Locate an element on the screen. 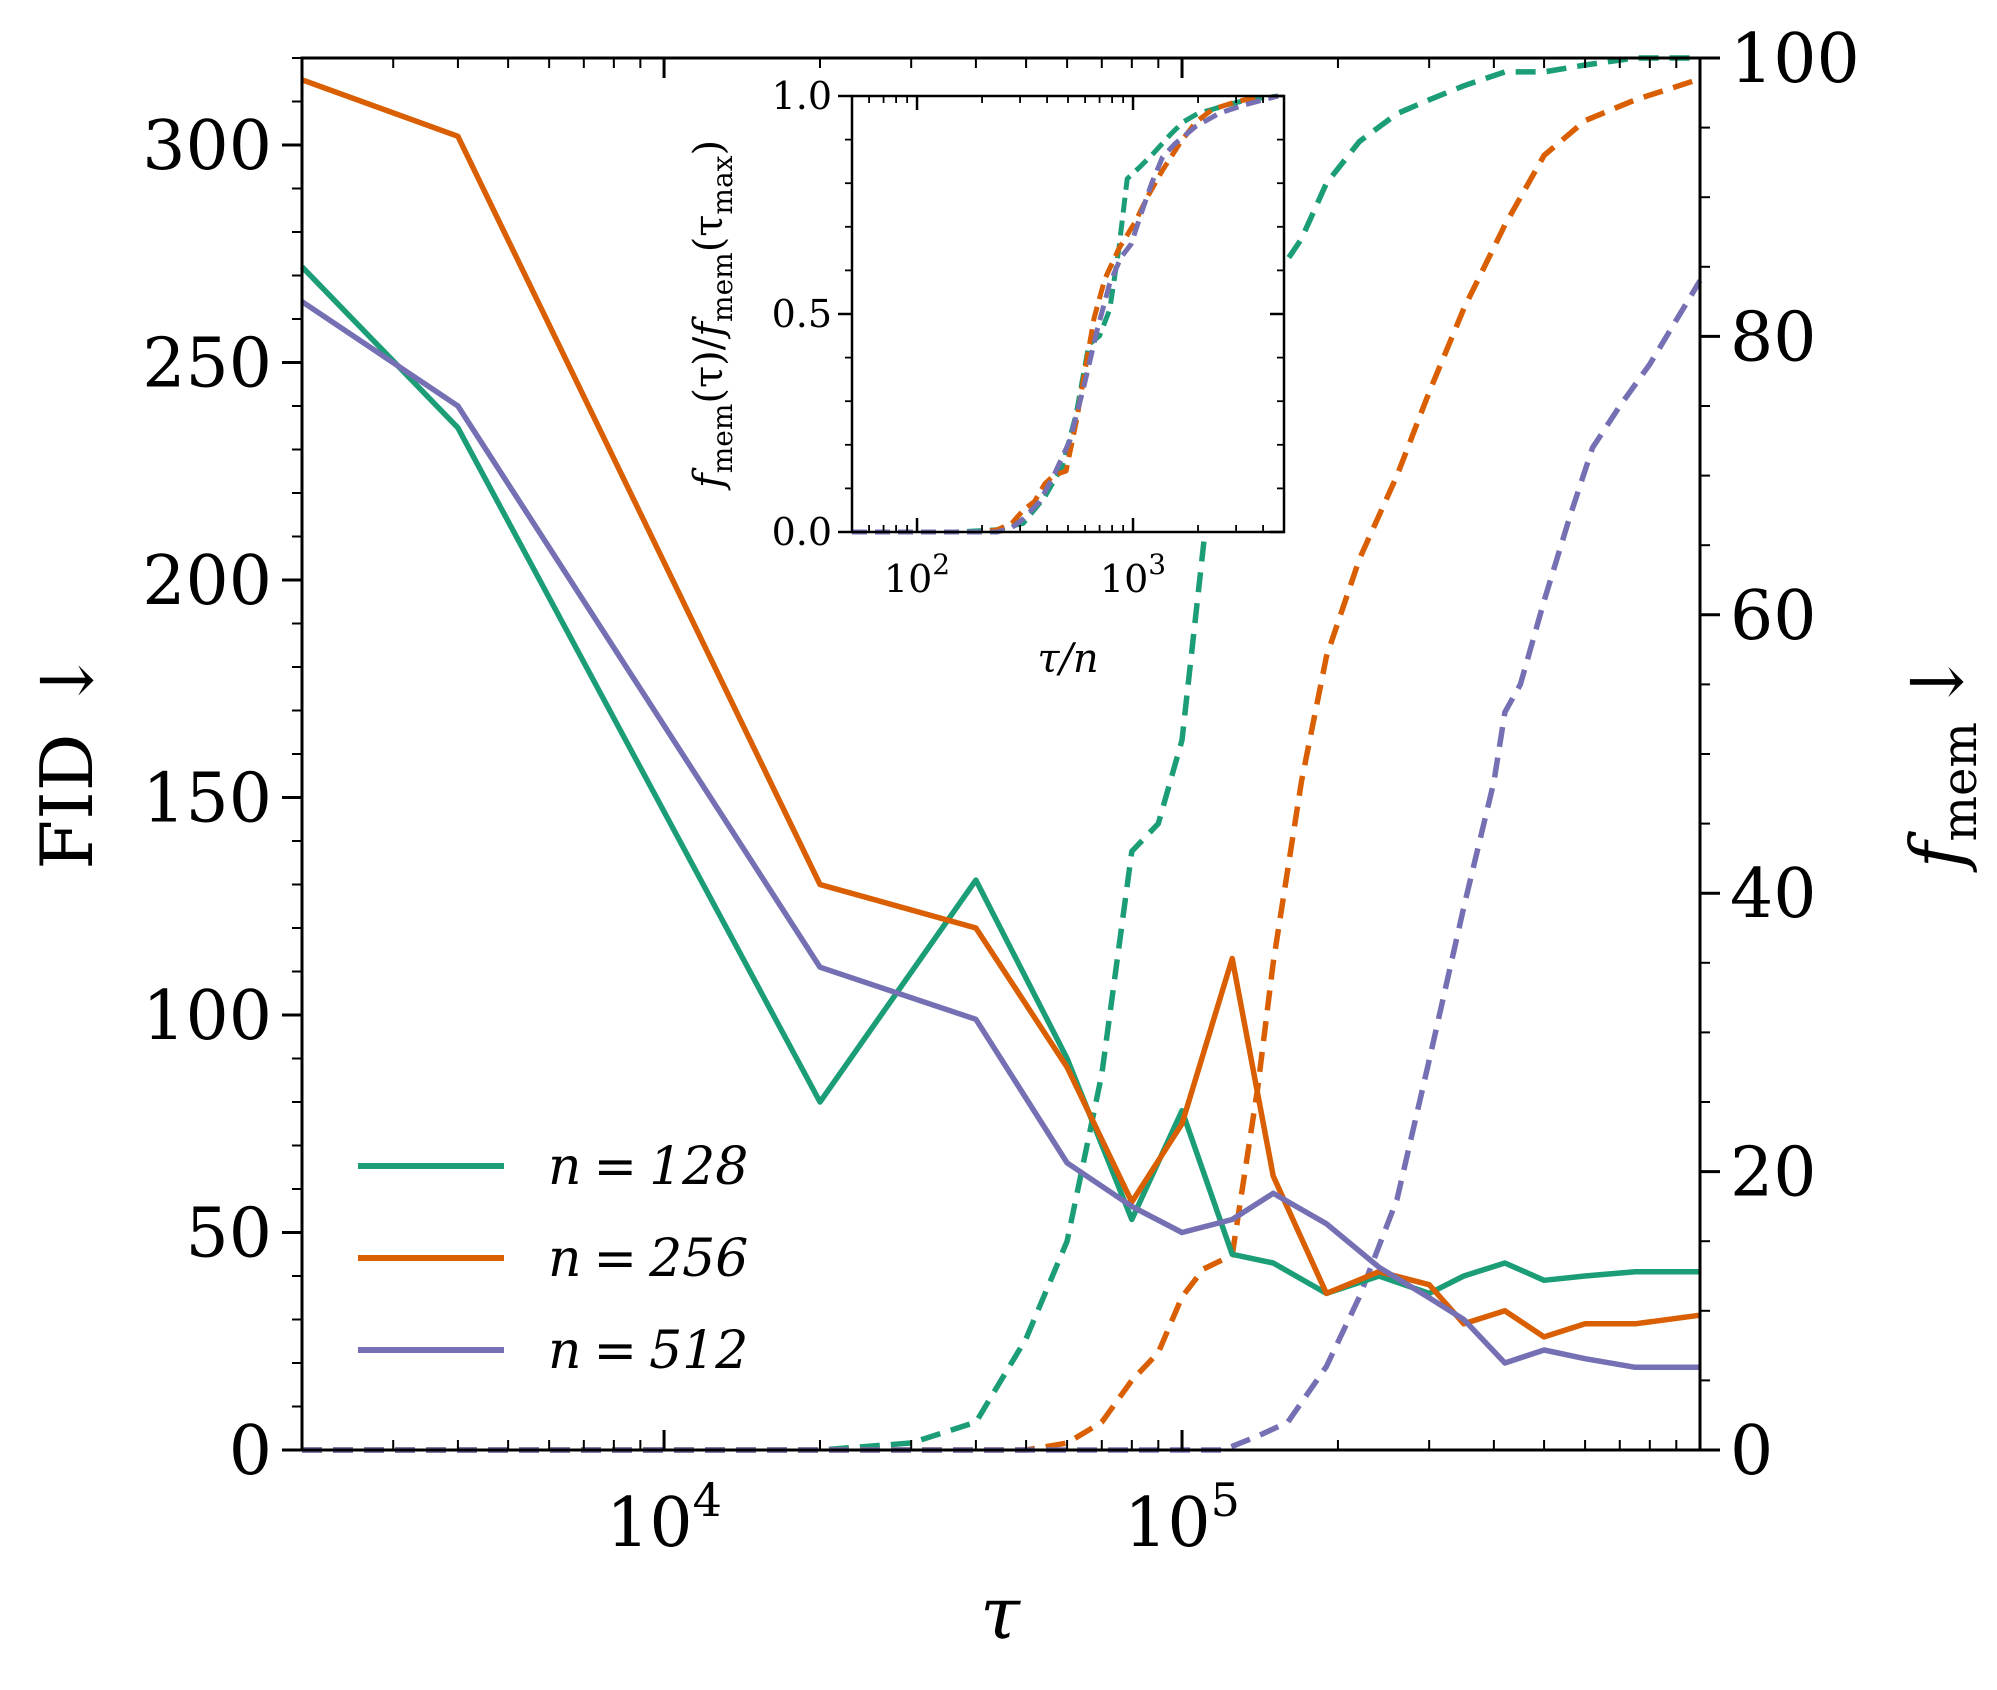 Image resolution: width=1997 pixels, height=1690 pixels. y-axis-right-title: fmem↓ is located at coordinates (1941, 762).